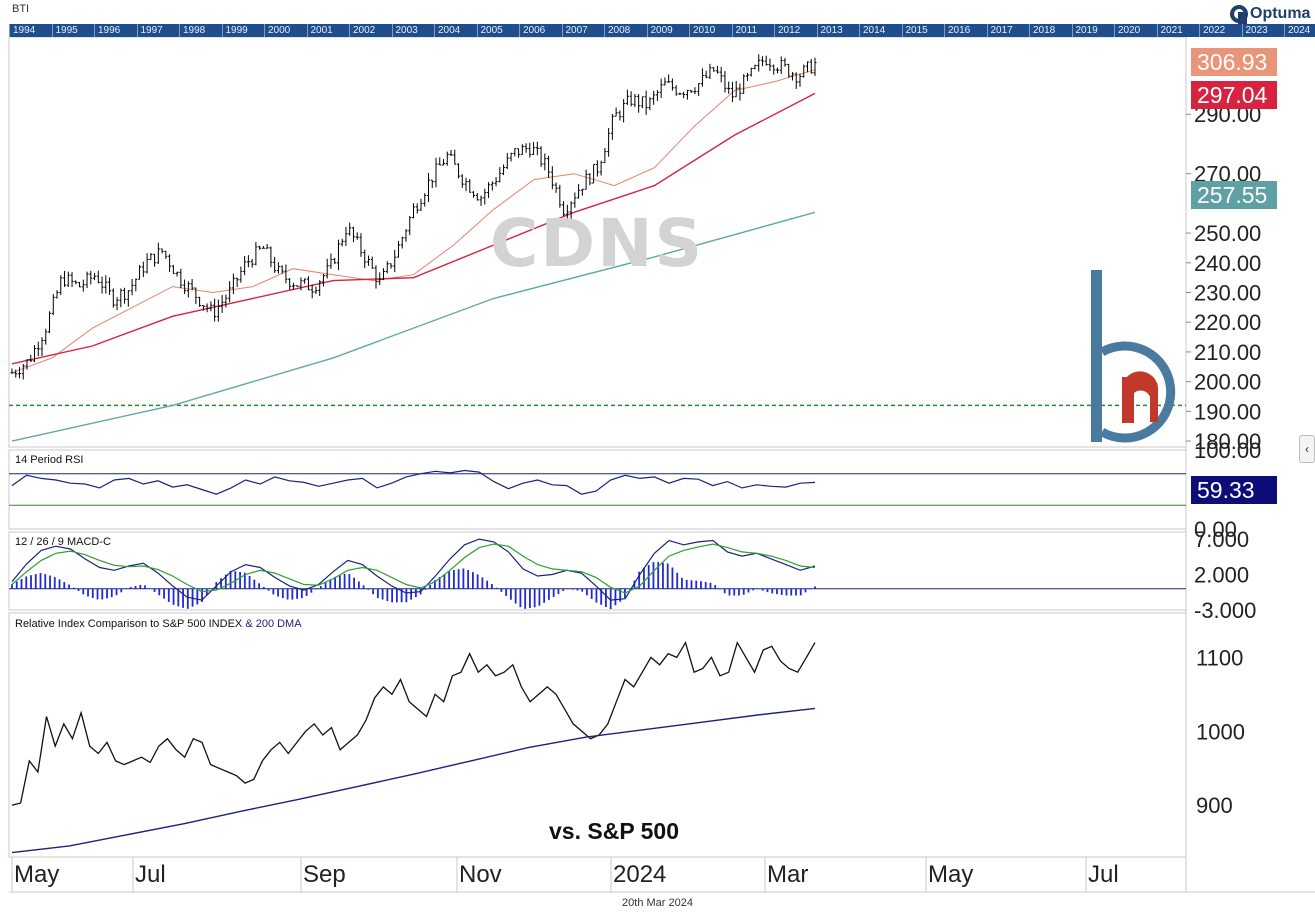  I want to click on x-axis: May Jul Sep Nov 2024 Mar May Jul, so click(565, 874).